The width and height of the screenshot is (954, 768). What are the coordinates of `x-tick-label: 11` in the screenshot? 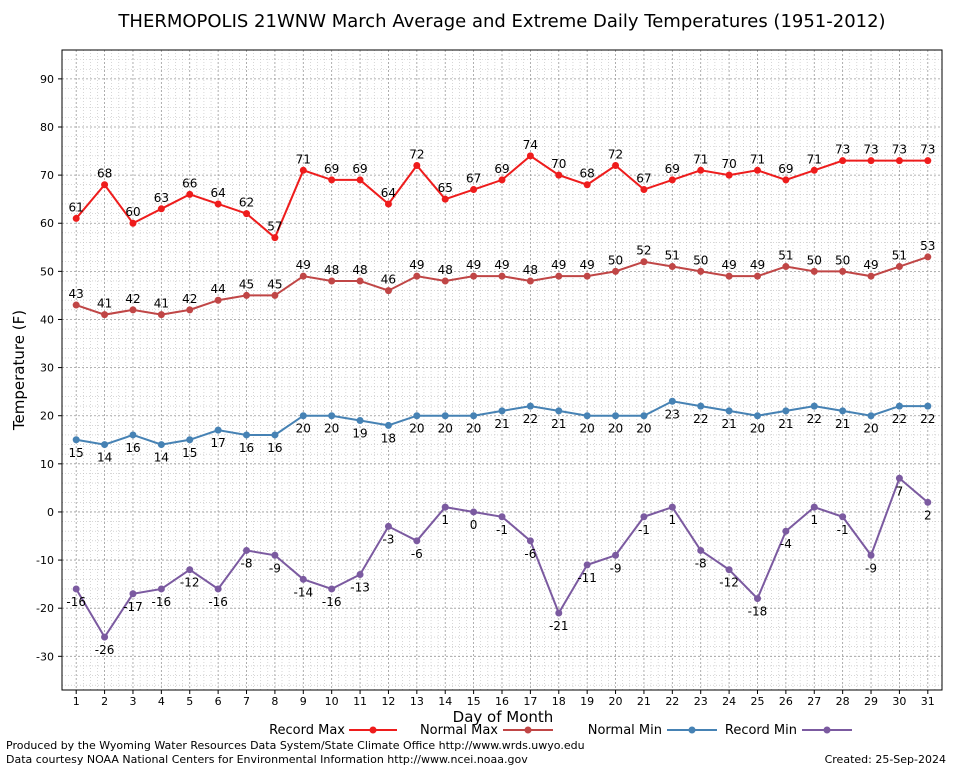 It's located at (360, 701).